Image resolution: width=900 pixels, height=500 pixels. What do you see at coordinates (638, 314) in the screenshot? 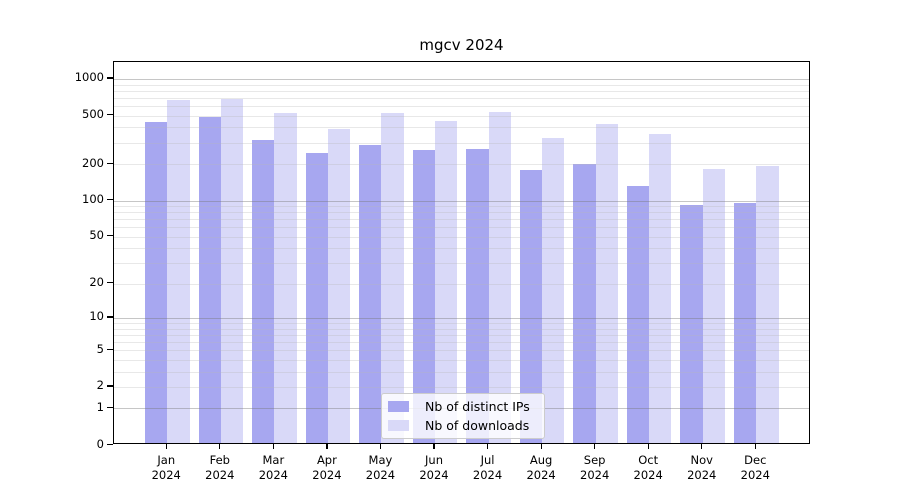
I see `bar-distinct-ips-oct` at bounding box center [638, 314].